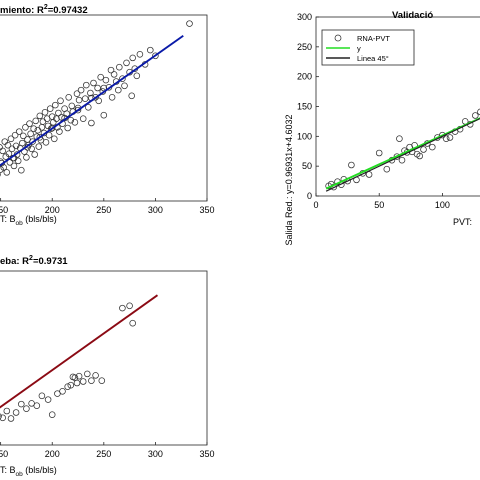 This screenshot has width=480, height=480. I want to click on test-xtick-label: 300, so click(155, 454).